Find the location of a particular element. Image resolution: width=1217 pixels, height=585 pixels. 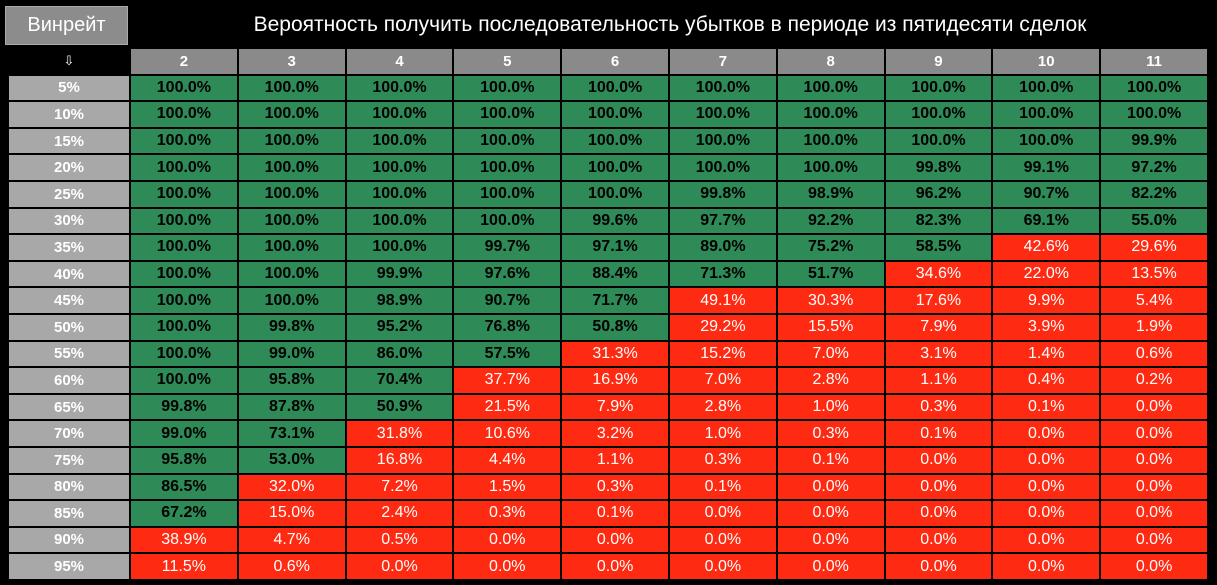

table-cell: 99.6% is located at coordinates (615, 221).